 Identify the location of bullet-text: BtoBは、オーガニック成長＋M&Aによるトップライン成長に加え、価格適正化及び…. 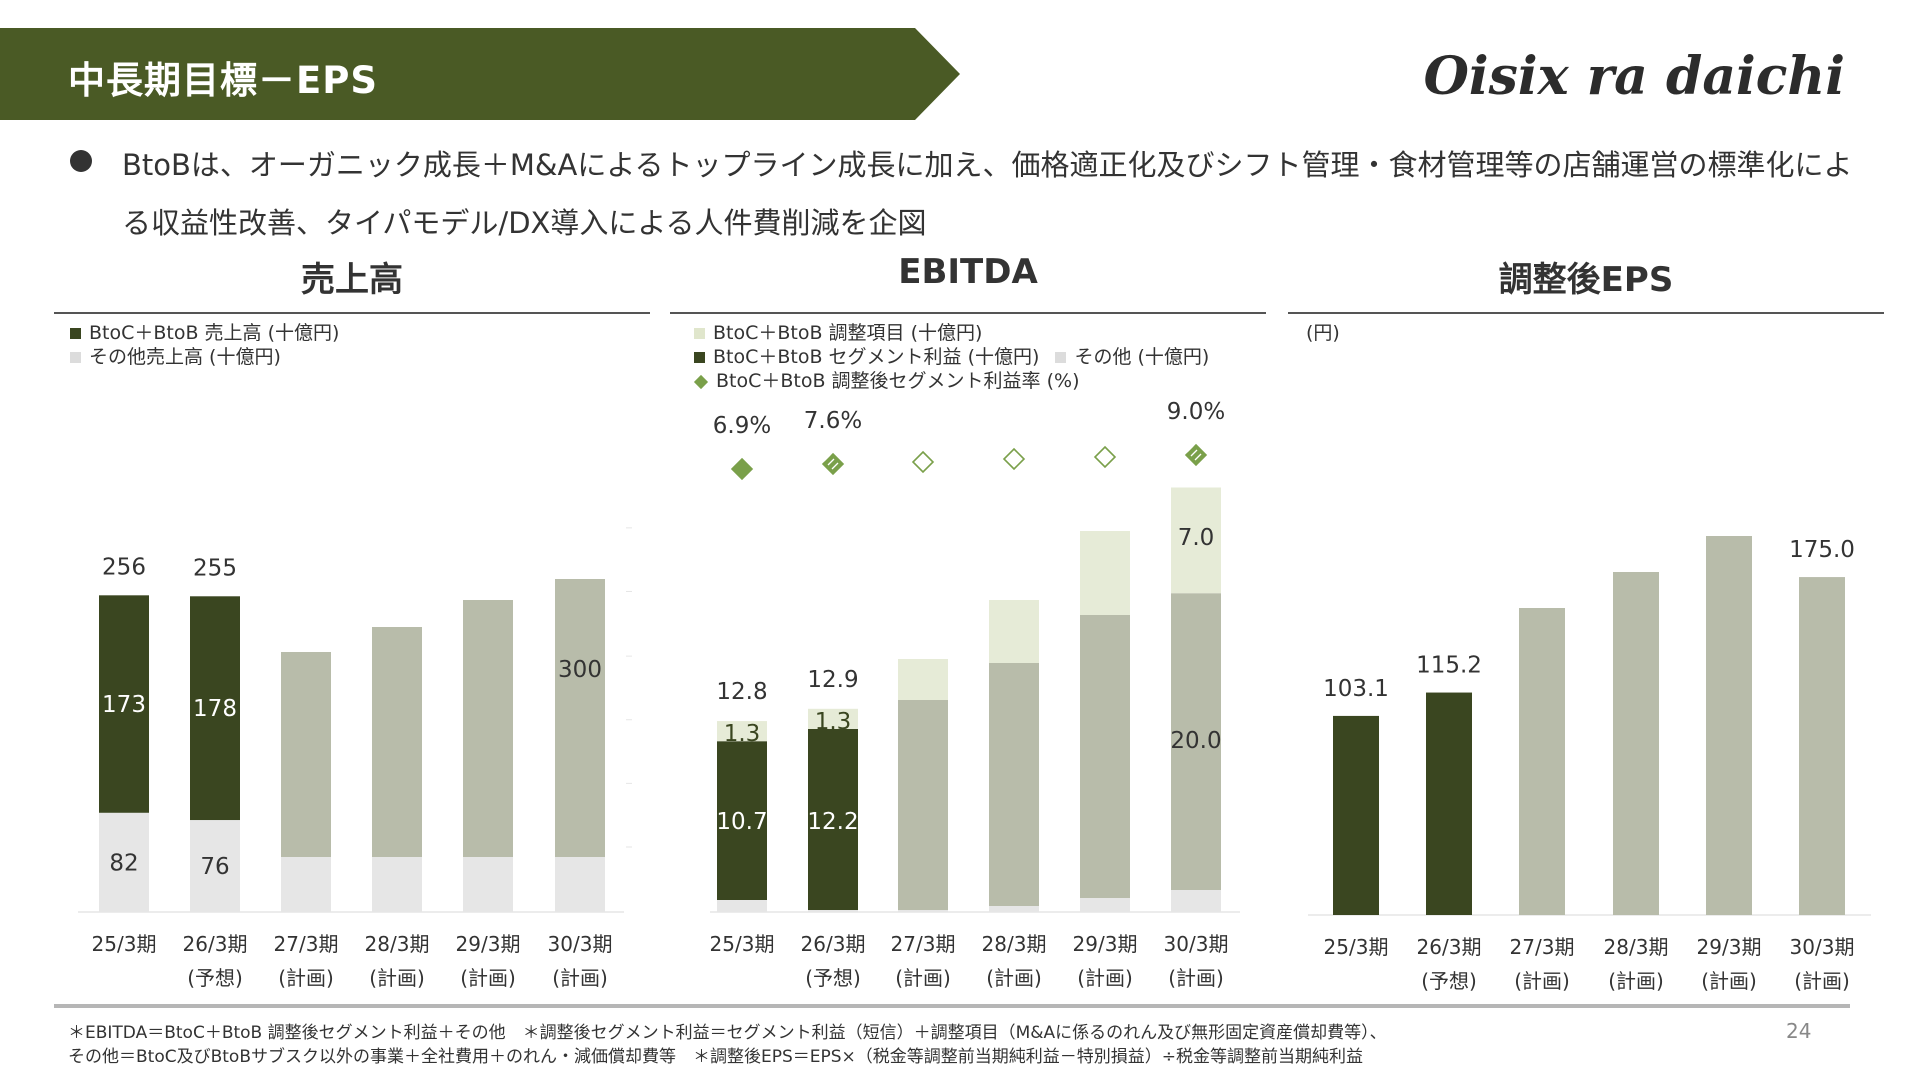
(987, 194).